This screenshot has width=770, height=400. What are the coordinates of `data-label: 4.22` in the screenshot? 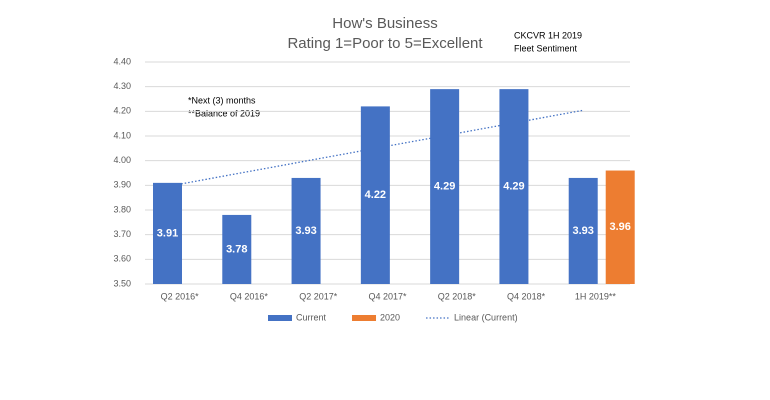 It's located at (375, 195).